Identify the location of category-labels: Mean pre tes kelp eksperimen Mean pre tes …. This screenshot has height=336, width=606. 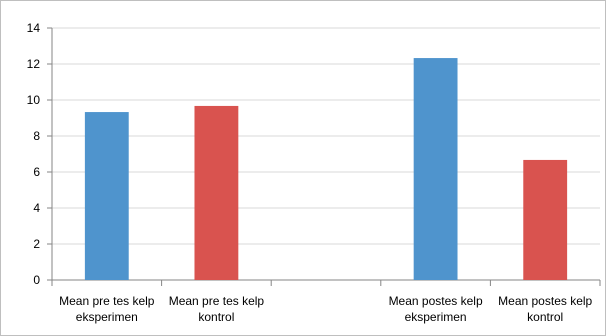
(325, 309).